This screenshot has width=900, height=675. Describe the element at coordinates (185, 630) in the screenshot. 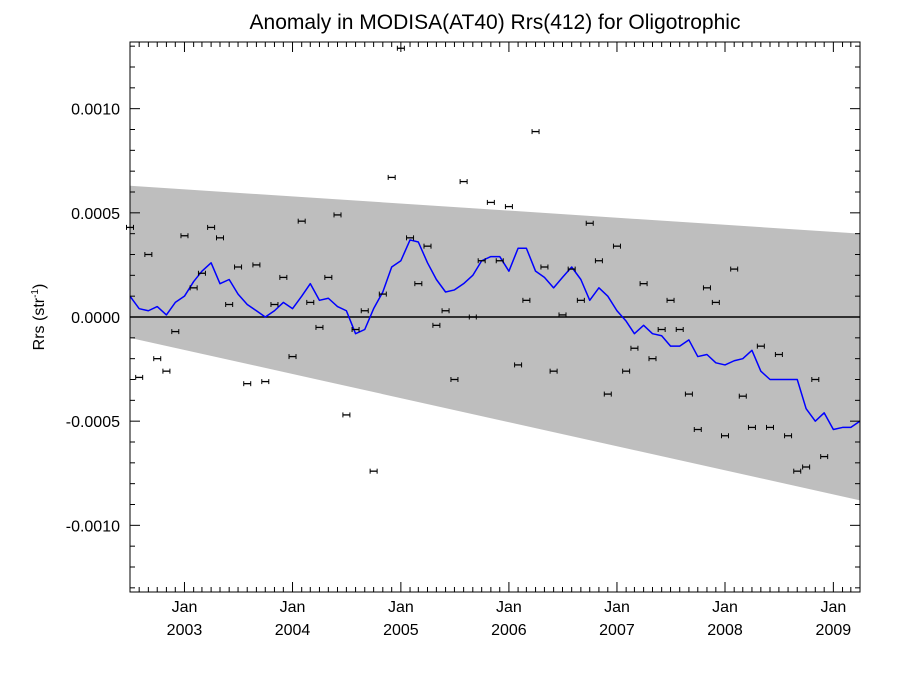

I see `x-tick-label-year: 2003` at that location.